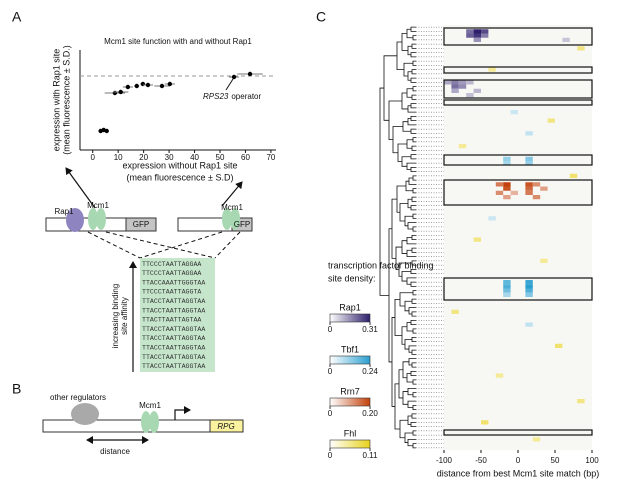 Image resolution: width=617 pixels, height=482 pixels. I want to click on y-axis-label: expression with Rap1 site, so click(56, 100).